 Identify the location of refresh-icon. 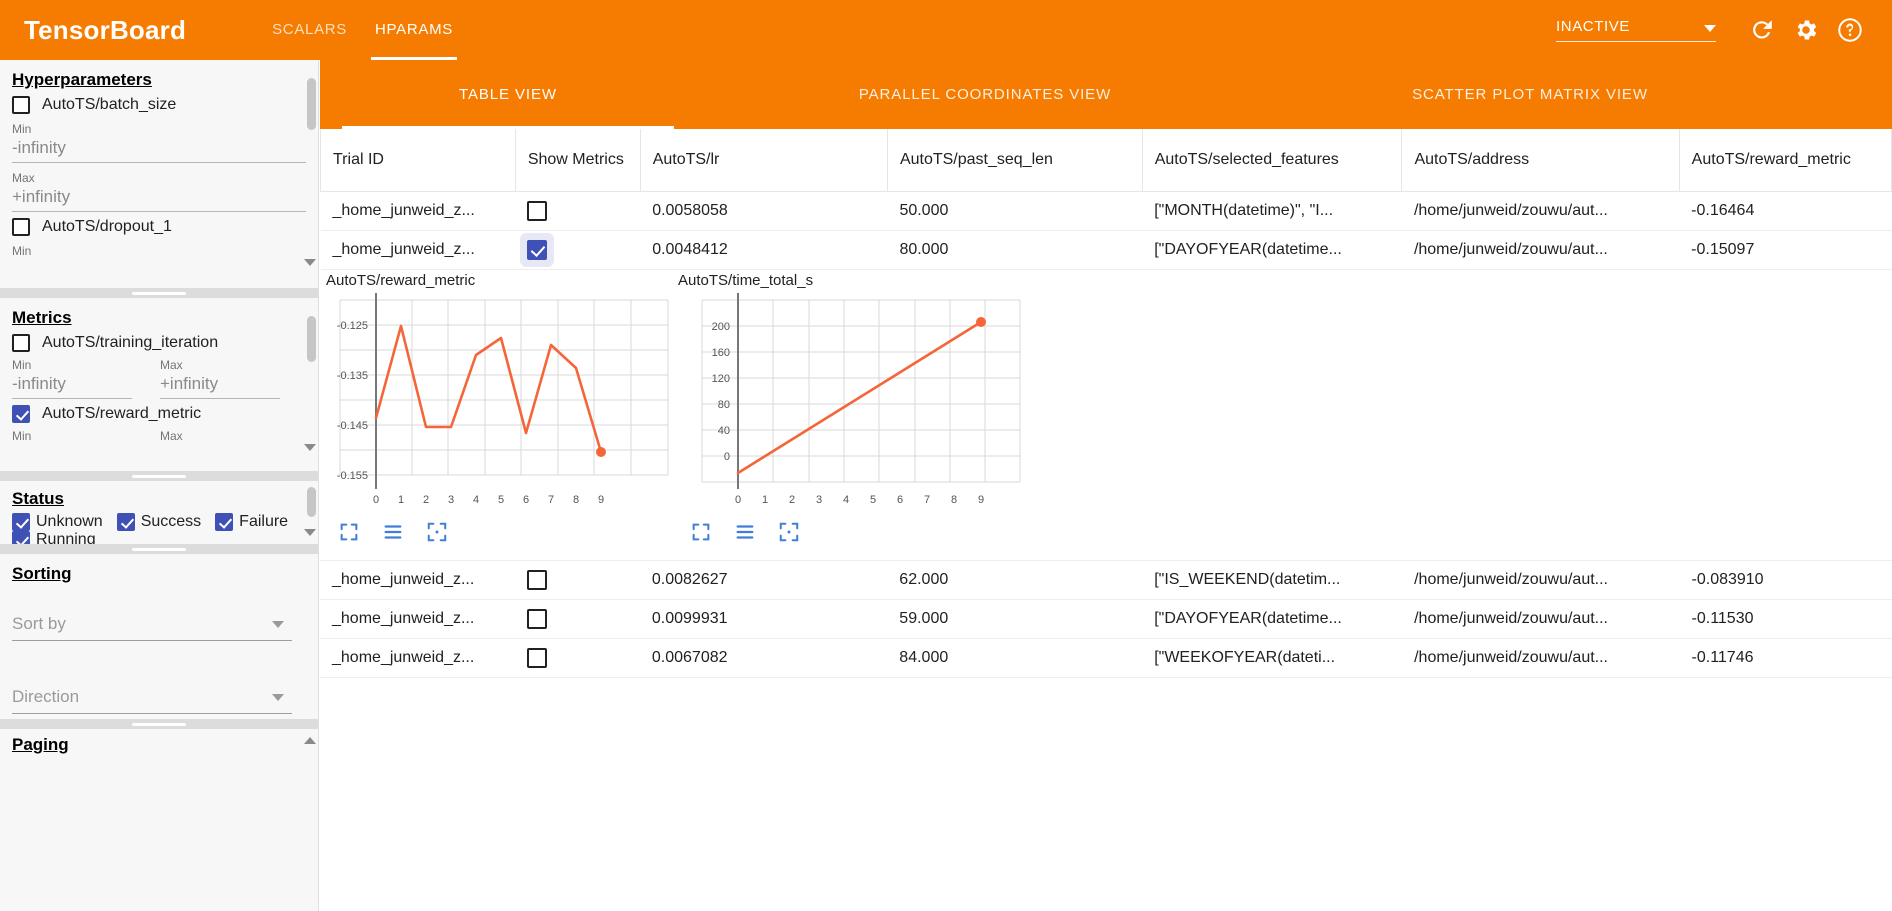
(1762, 30).